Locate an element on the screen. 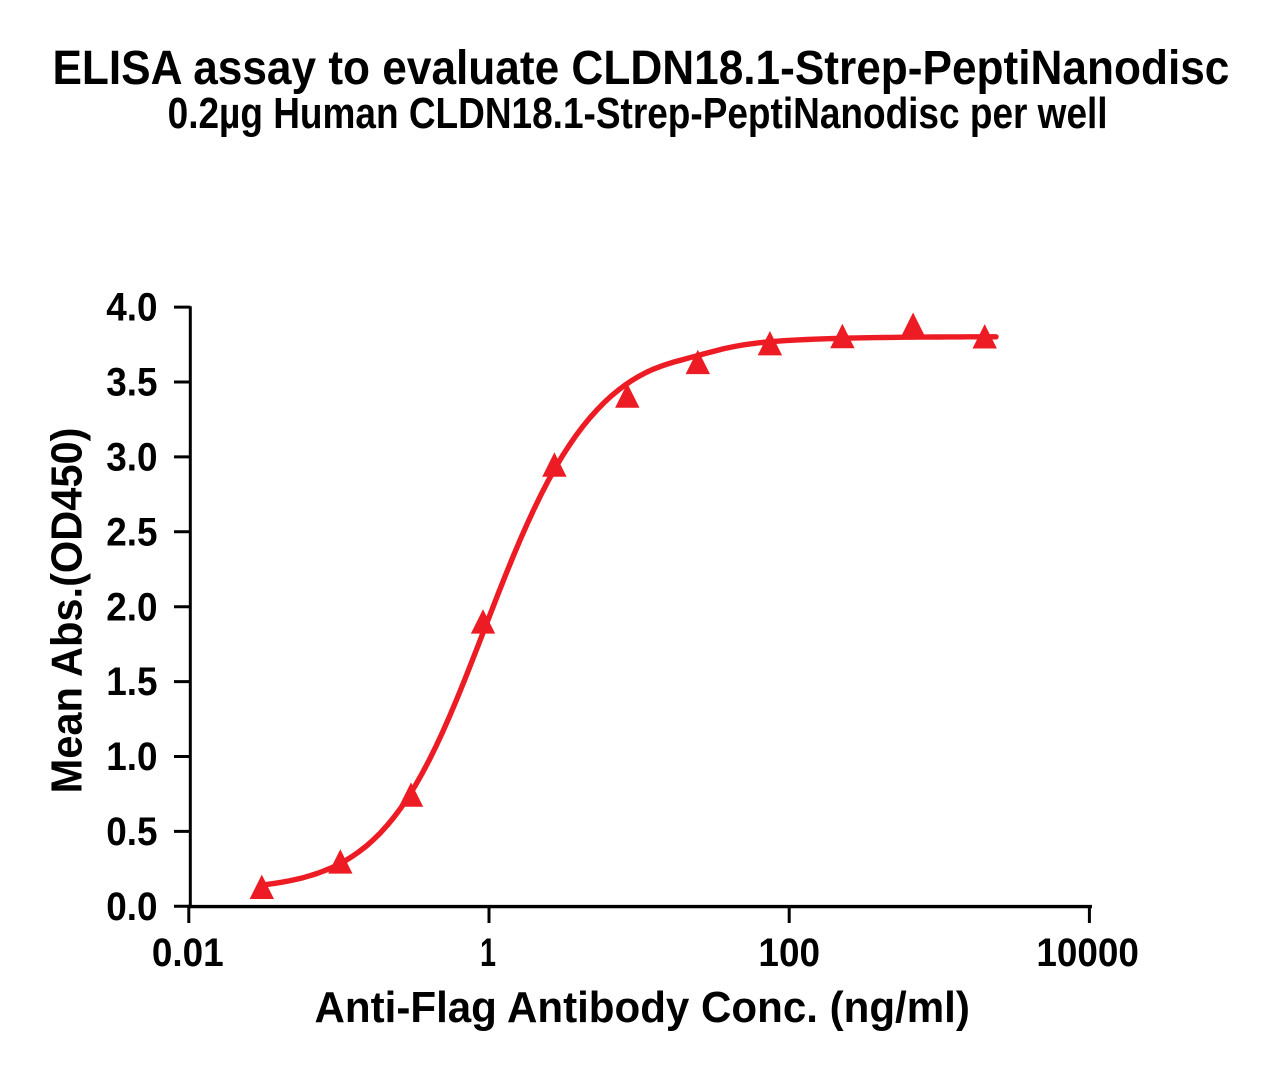 This screenshot has width=1273, height=1075. svg-text: Mean Abs.(OD450) is located at coordinates (66, 610).